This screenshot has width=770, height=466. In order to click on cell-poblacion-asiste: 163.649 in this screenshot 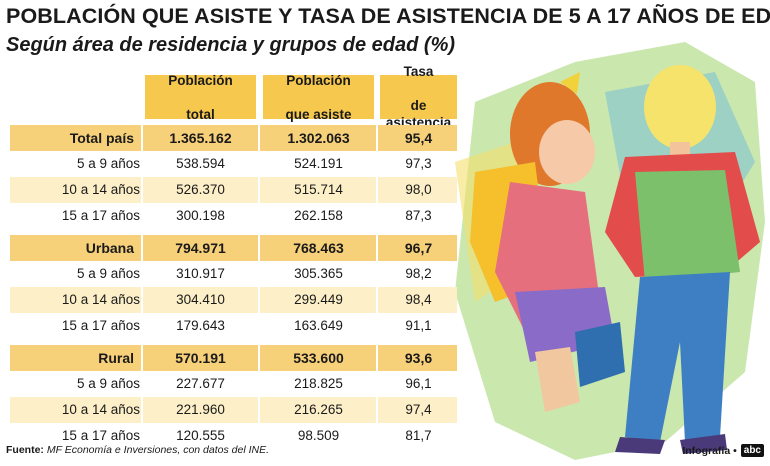, I will do `click(318, 325)`.